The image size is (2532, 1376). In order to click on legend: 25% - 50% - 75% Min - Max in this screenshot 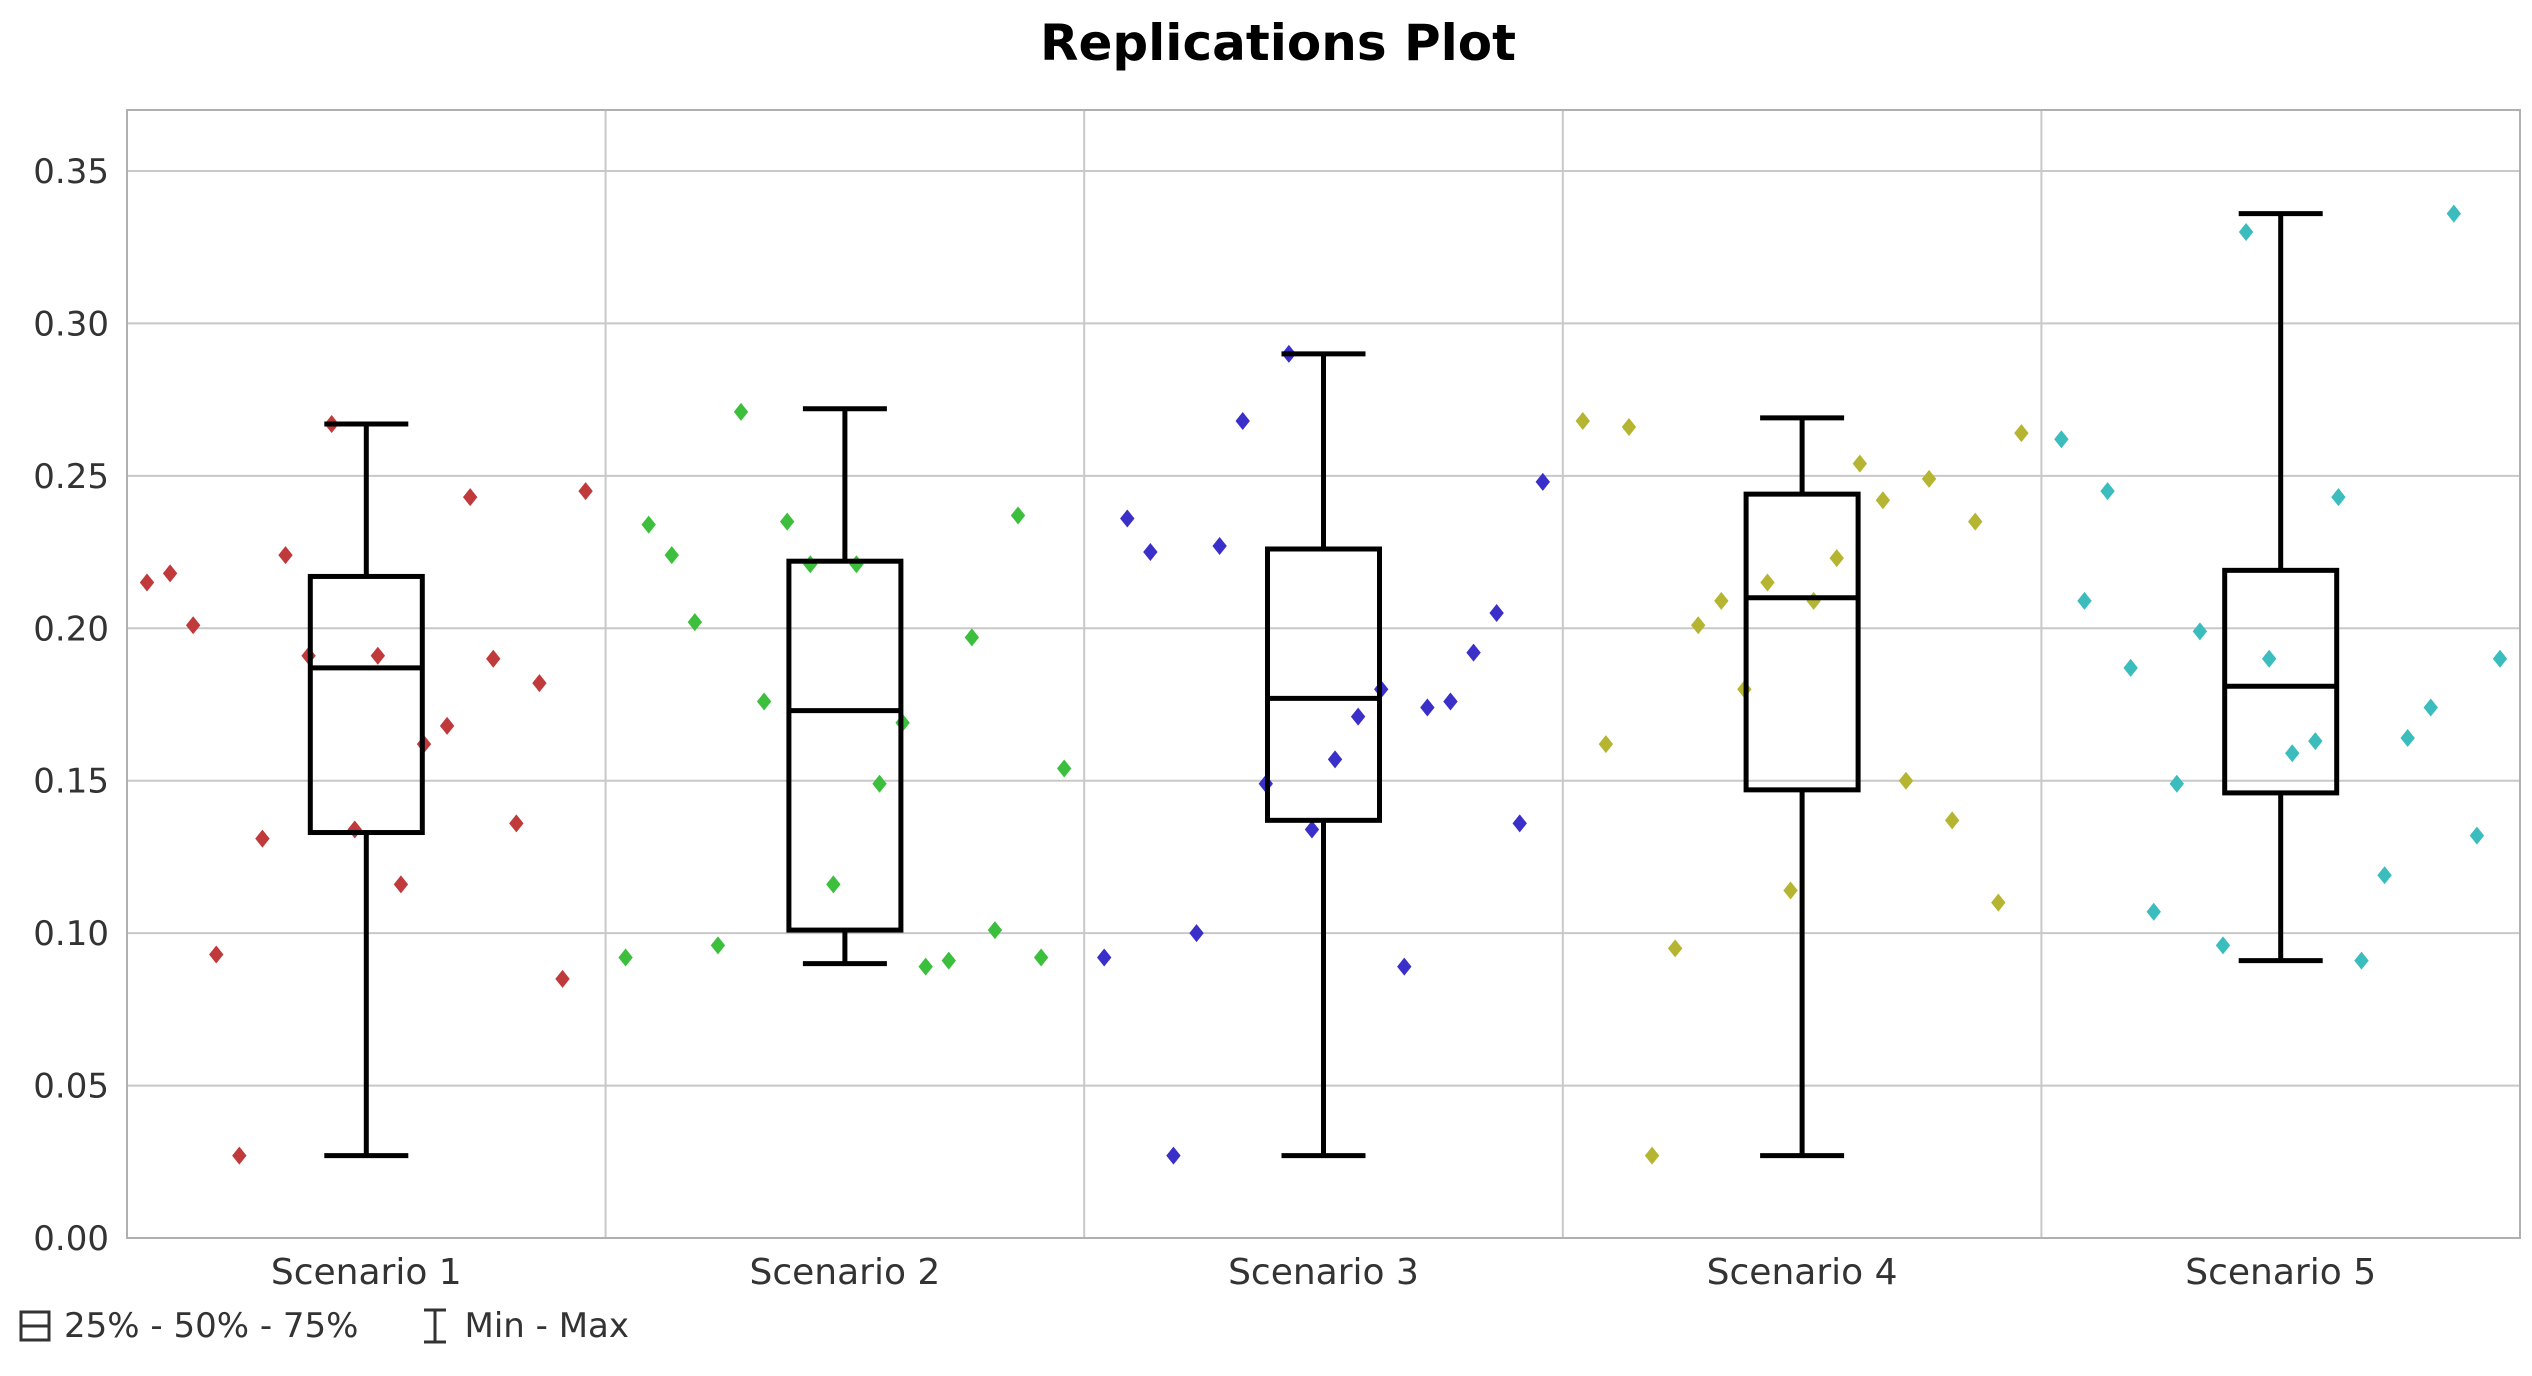, I will do `click(353, 1326)`.